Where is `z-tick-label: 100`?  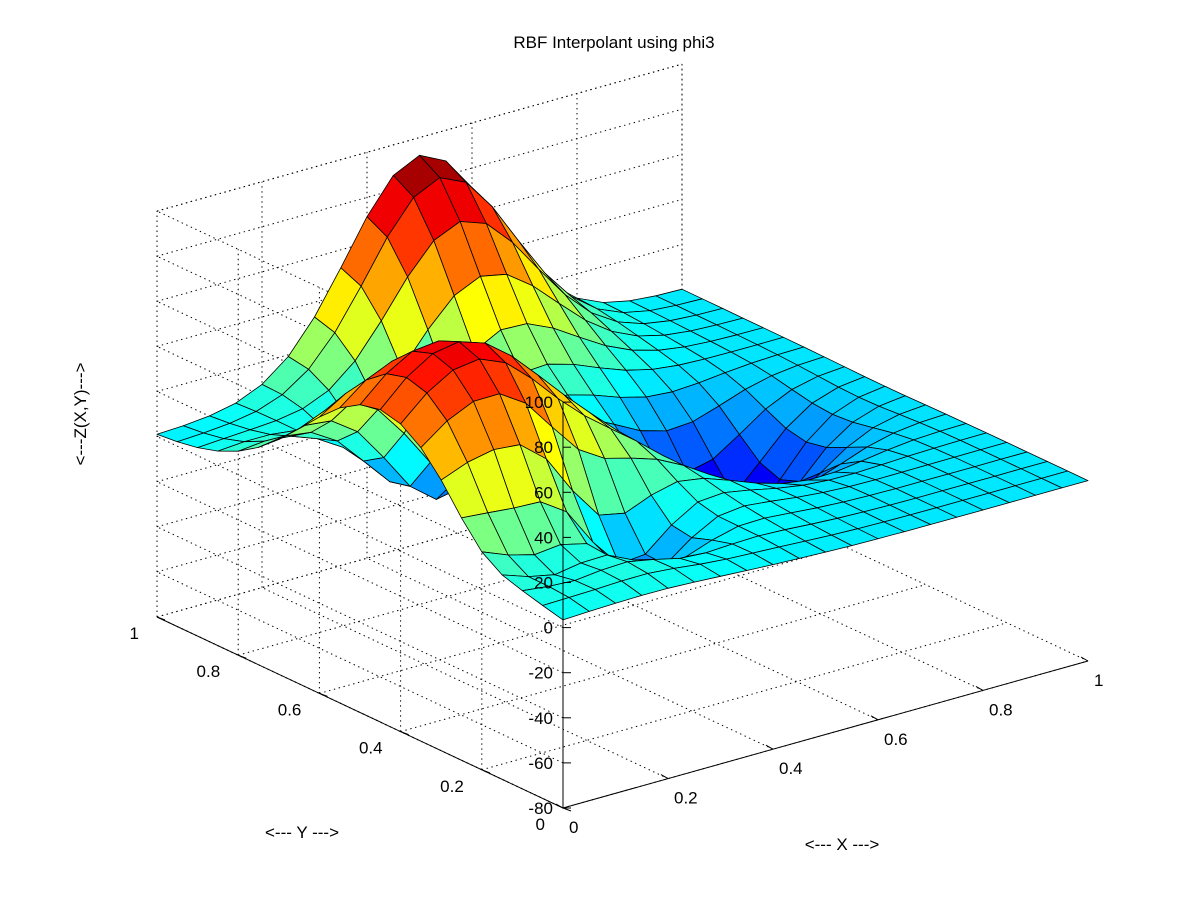
z-tick-label: 100 is located at coordinates (539, 402).